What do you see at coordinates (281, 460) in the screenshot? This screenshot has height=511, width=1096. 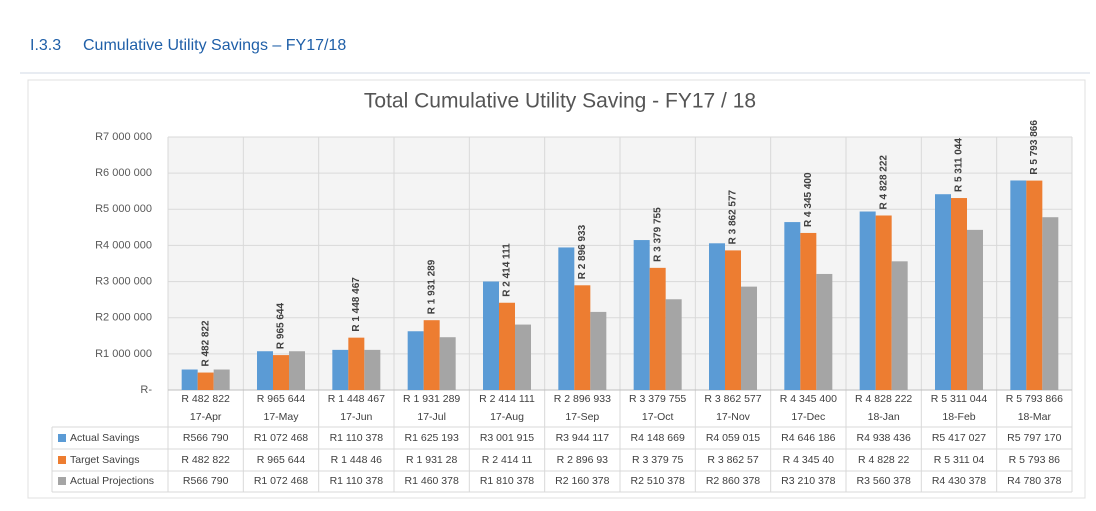 I see `table-cell: R 965 644` at bounding box center [281, 460].